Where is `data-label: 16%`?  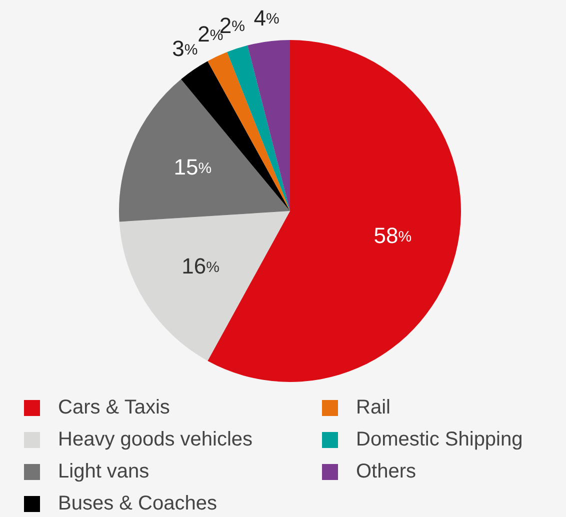 data-label: 16% is located at coordinates (201, 266).